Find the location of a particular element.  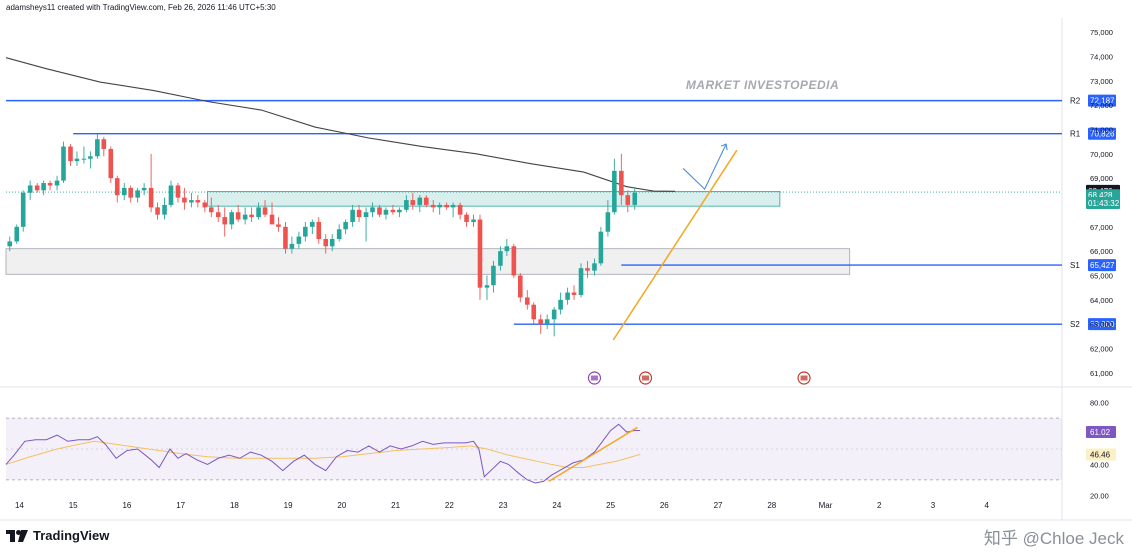

price-tick-label: 62,000 is located at coordinates (1101, 349).